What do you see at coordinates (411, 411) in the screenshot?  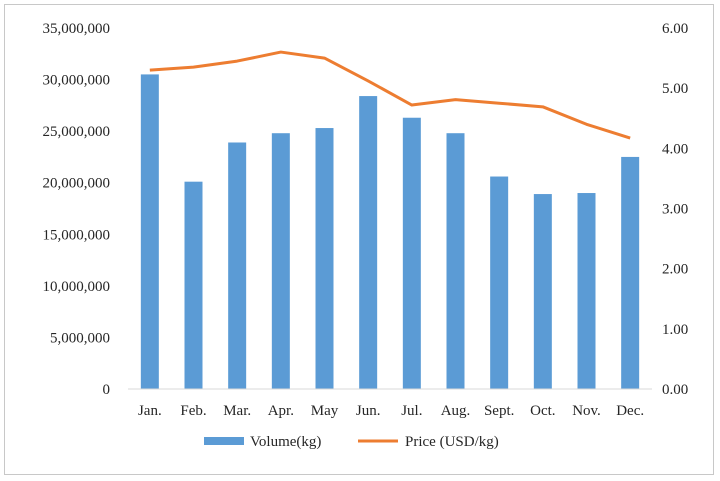 I see `x-tick-label: Jul.` at bounding box center [411, 411].